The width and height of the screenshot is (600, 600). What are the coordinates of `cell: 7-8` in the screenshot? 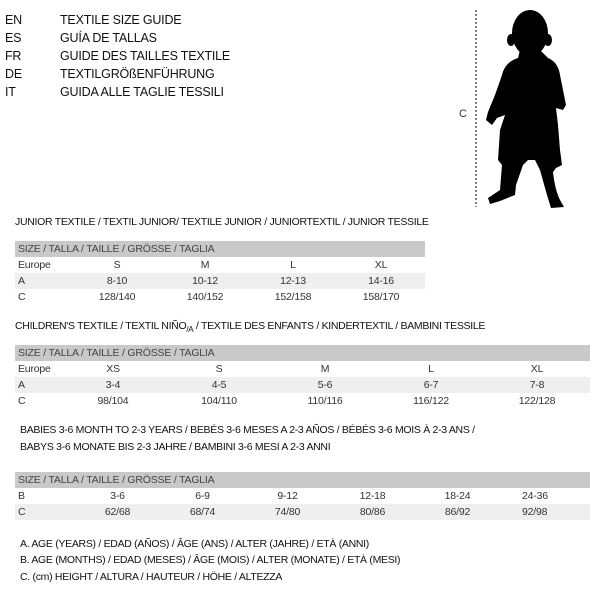 It's located at (537, 385).